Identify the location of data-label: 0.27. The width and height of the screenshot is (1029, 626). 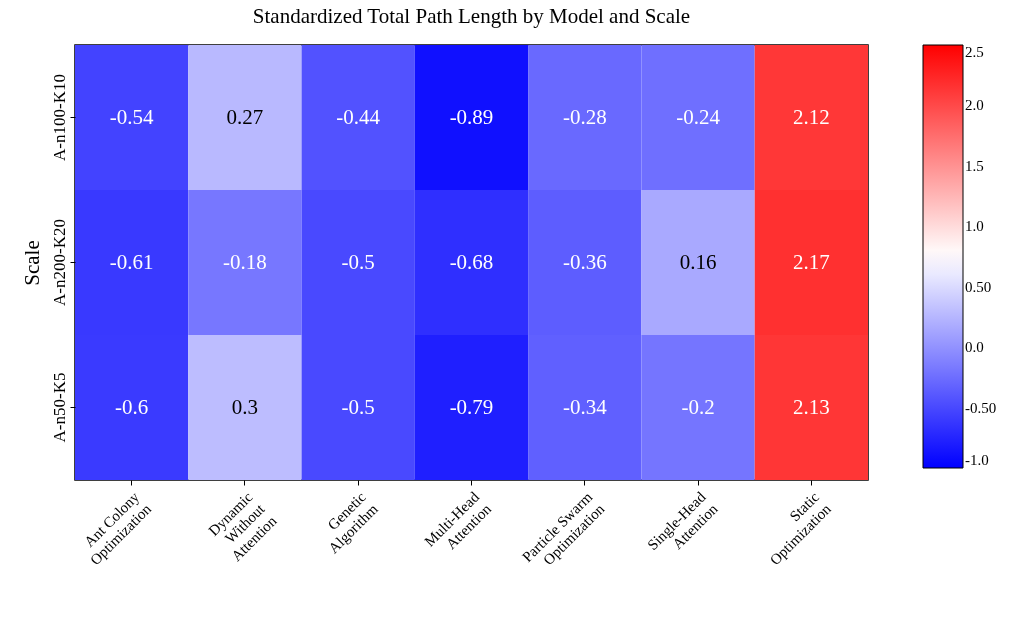
(245, 116).